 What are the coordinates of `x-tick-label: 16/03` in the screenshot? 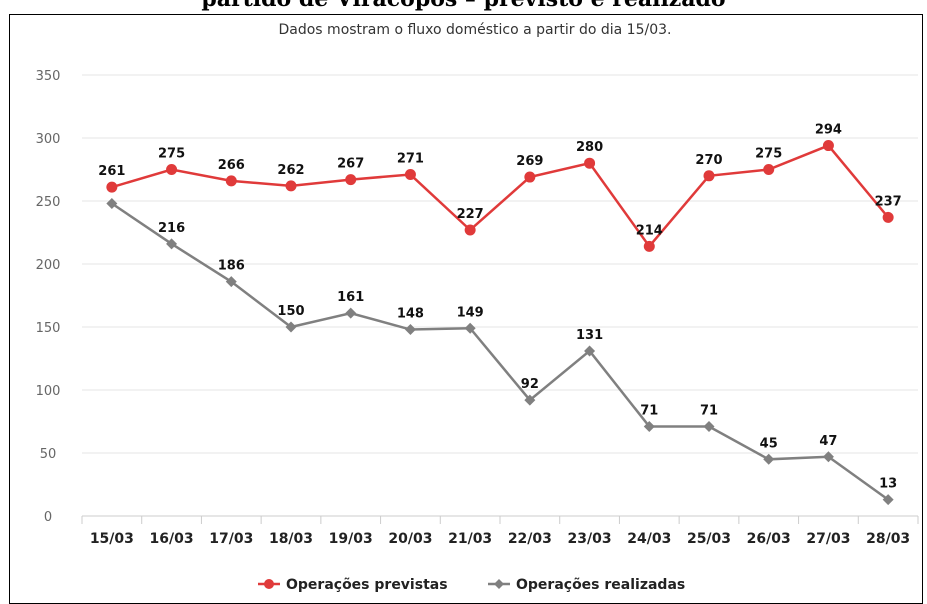 It's located at (172, 539).